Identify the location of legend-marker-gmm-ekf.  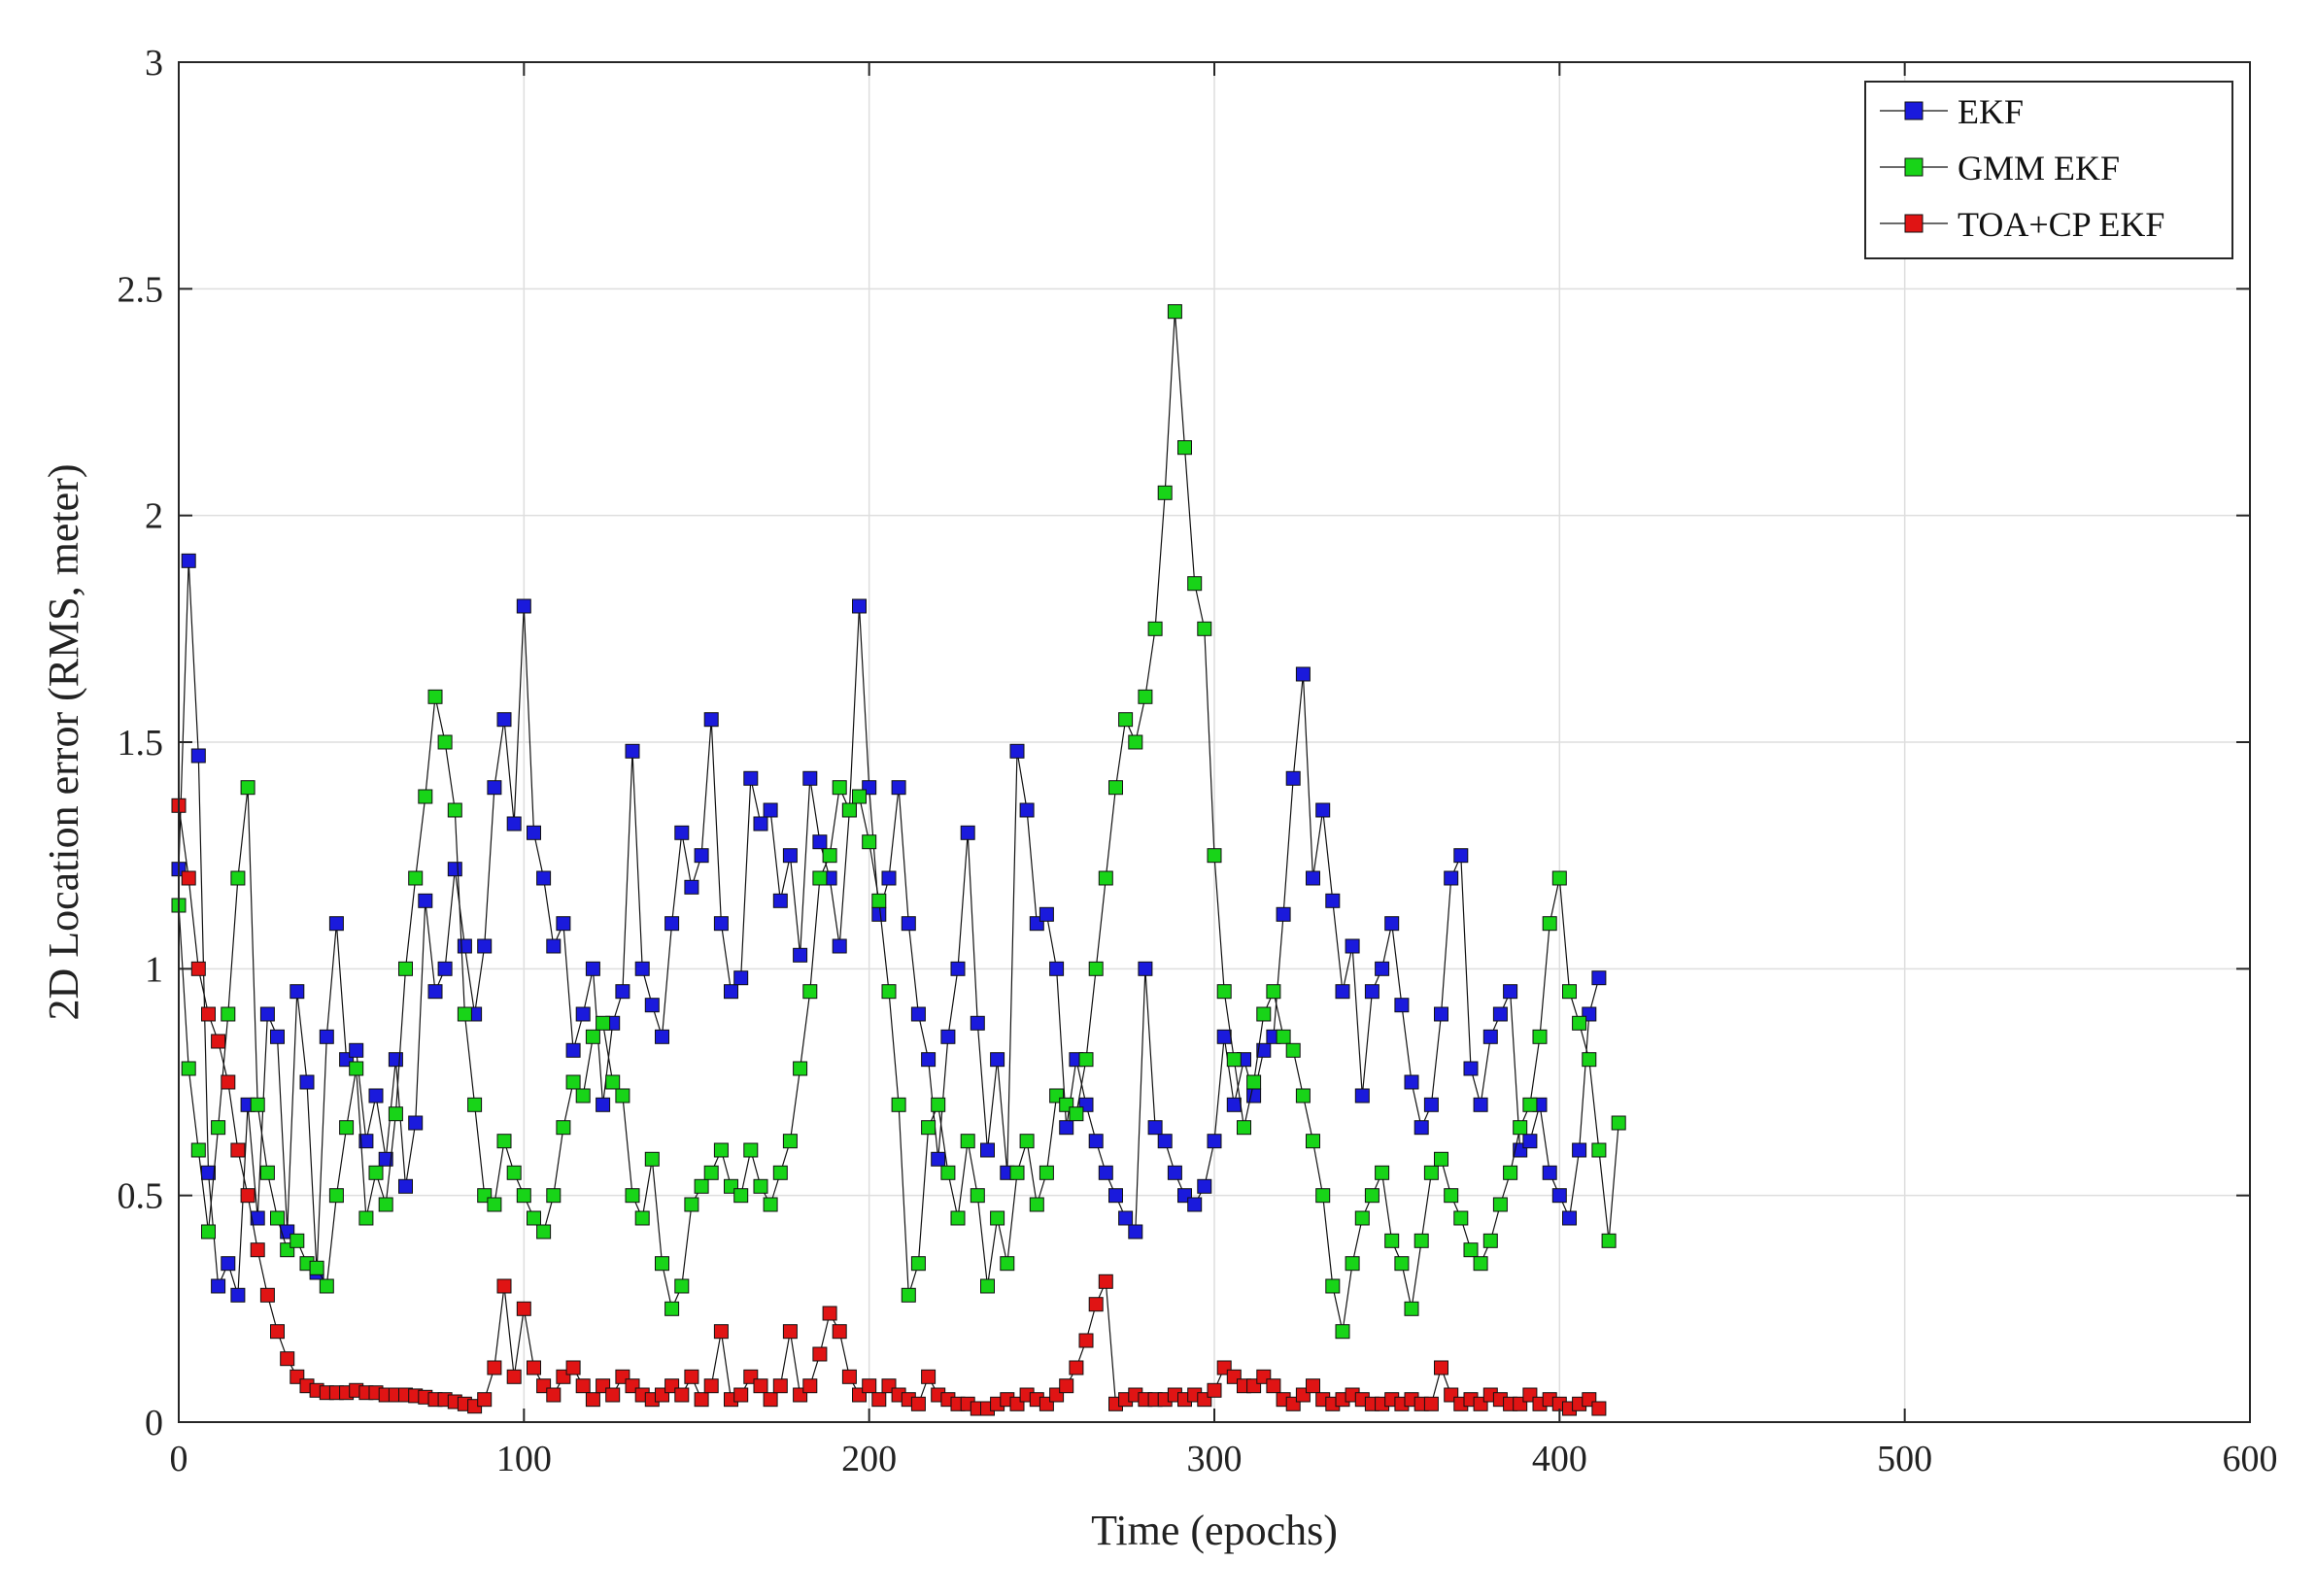
(1914, 167).